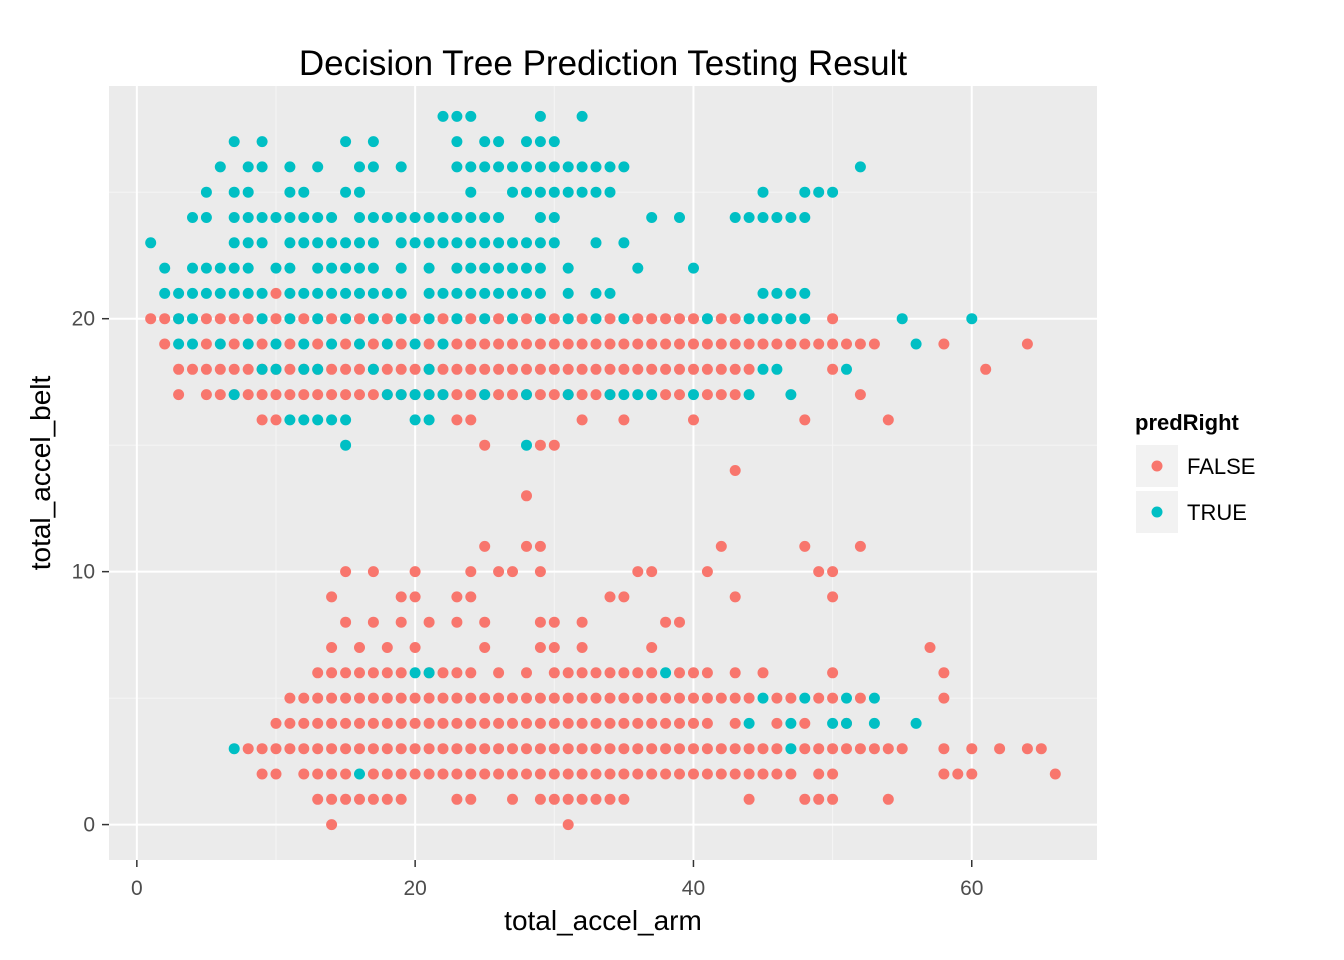  I want to click on y-tick-label: 10, so click(83, 572).